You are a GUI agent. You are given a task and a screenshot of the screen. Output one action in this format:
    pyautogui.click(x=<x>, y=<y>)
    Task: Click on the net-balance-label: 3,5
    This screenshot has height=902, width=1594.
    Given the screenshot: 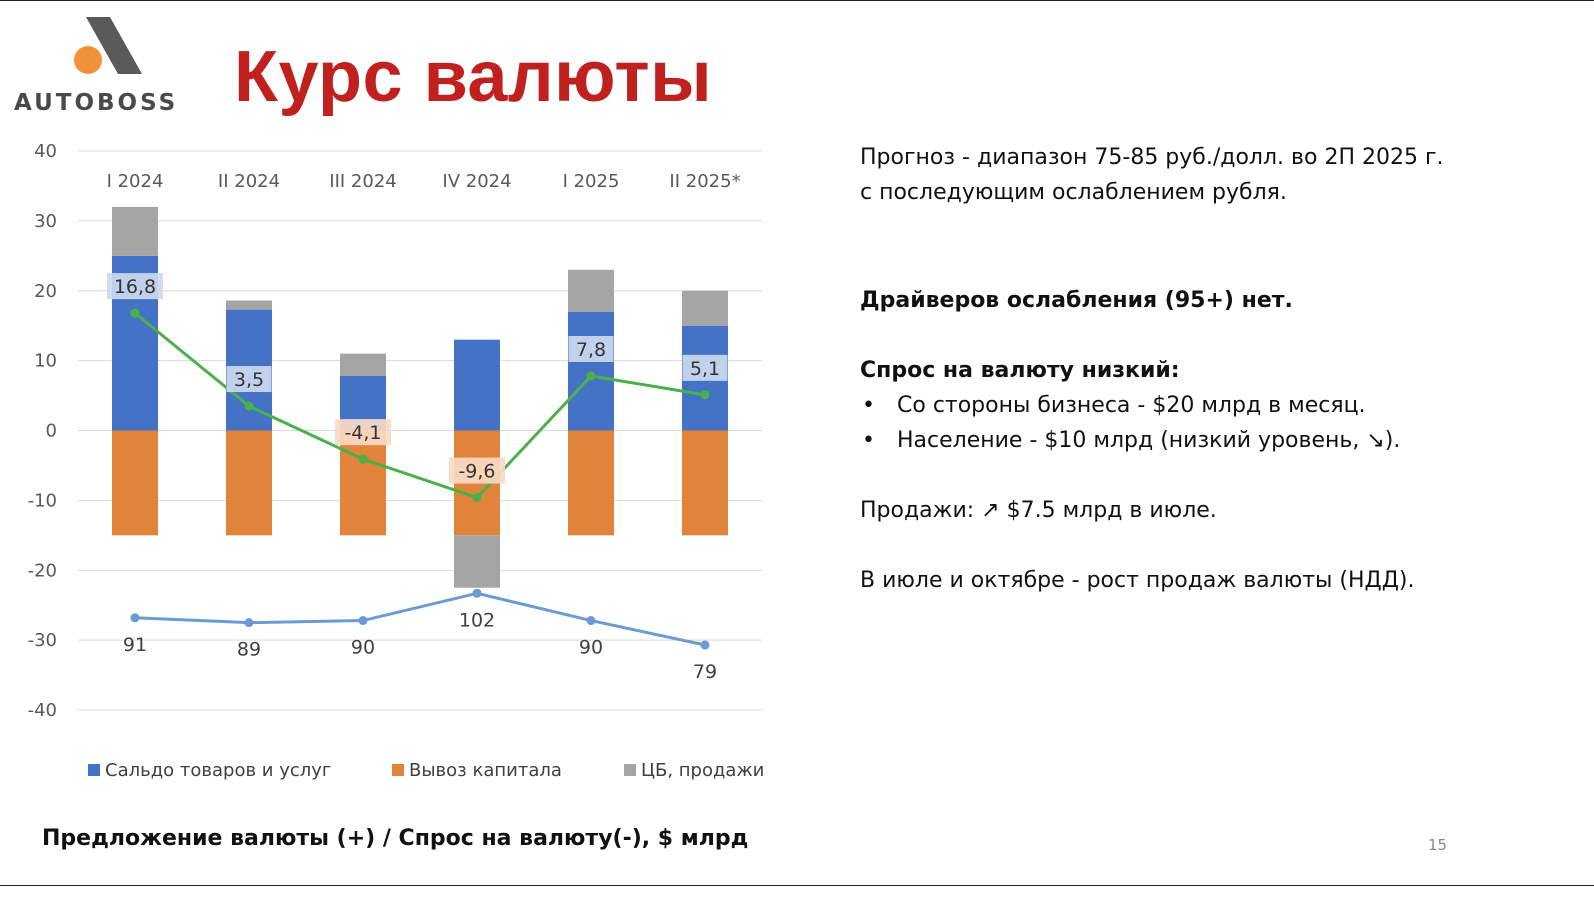 What is the action you would take?
    pyautogui.click(x=249, y=380)
    